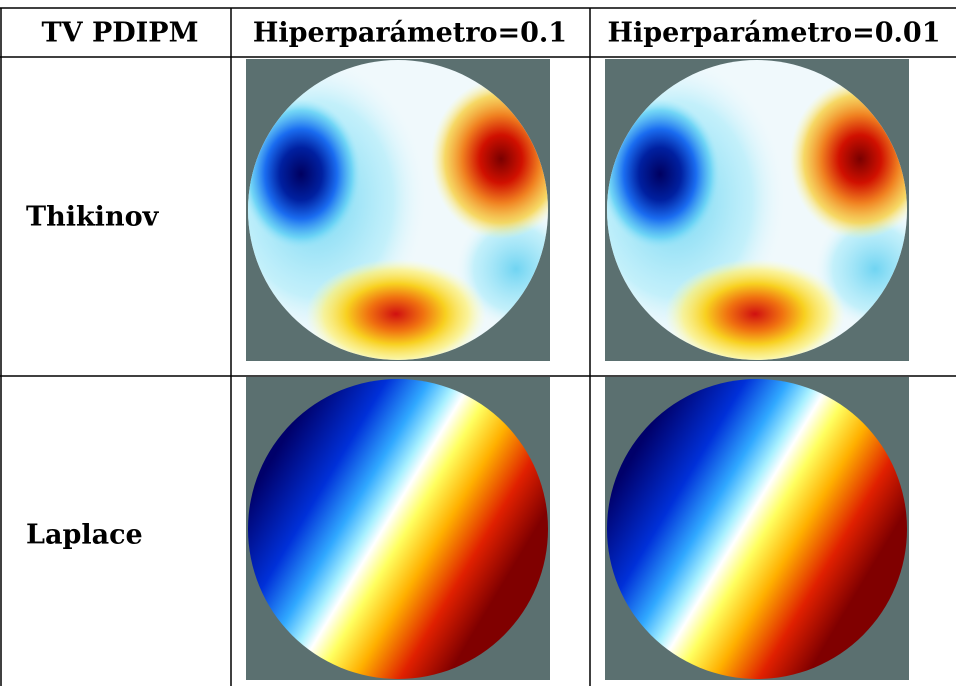 The width and height of the screenshot is (956, 686). Describe the element at coordinates (774, 33) in the screenshot. I see `header-cell: Hiperparámetro=0.01` at that location.